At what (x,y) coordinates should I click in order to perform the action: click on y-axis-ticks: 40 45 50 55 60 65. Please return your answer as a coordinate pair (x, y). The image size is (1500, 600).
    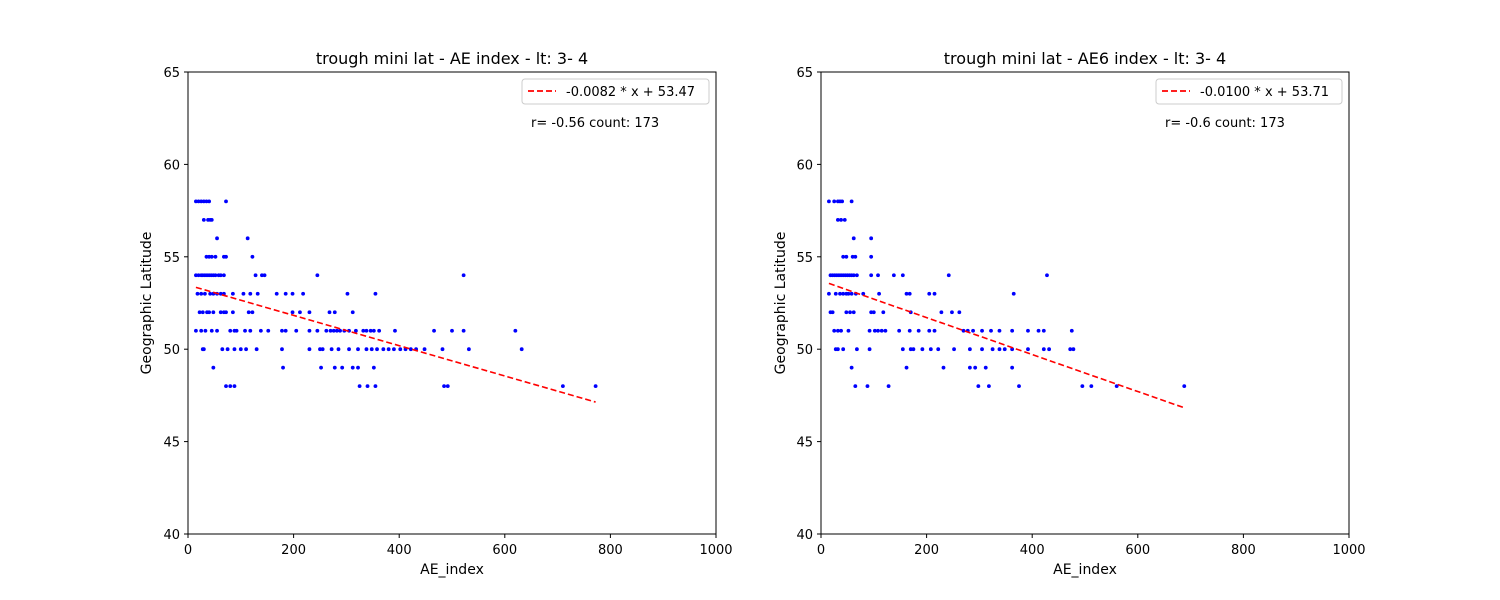
    Looking at the image, I should click on (175, 304).